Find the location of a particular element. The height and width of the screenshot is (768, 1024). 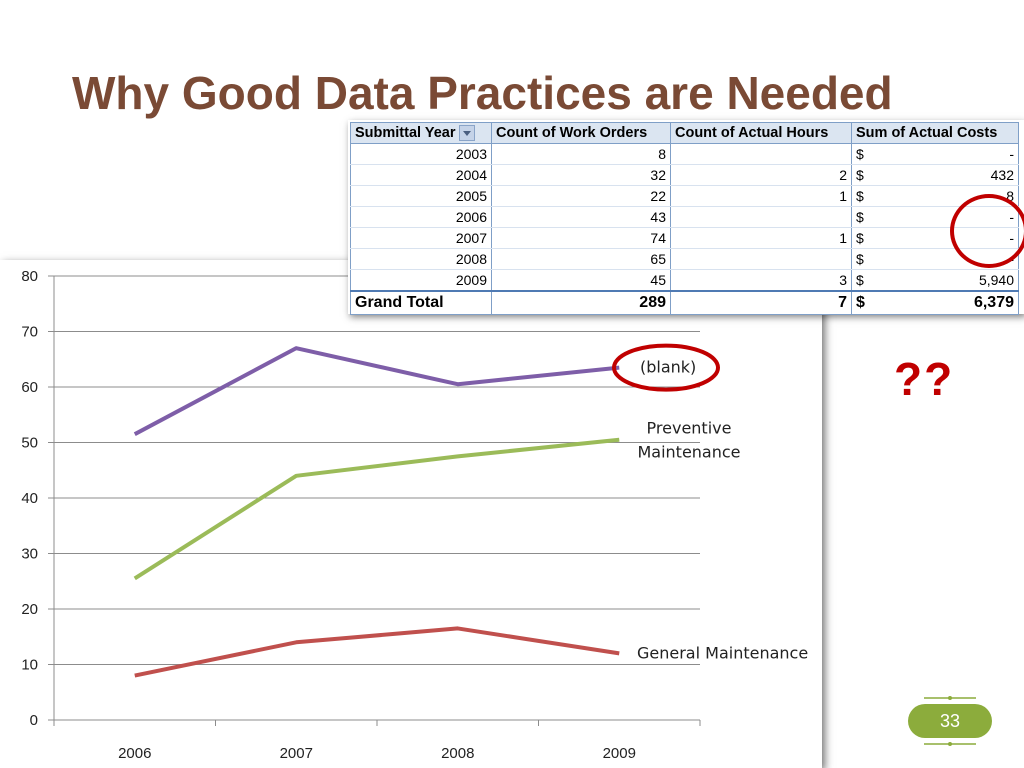

cell-year: 2008 is located at coordinates (421, 259).